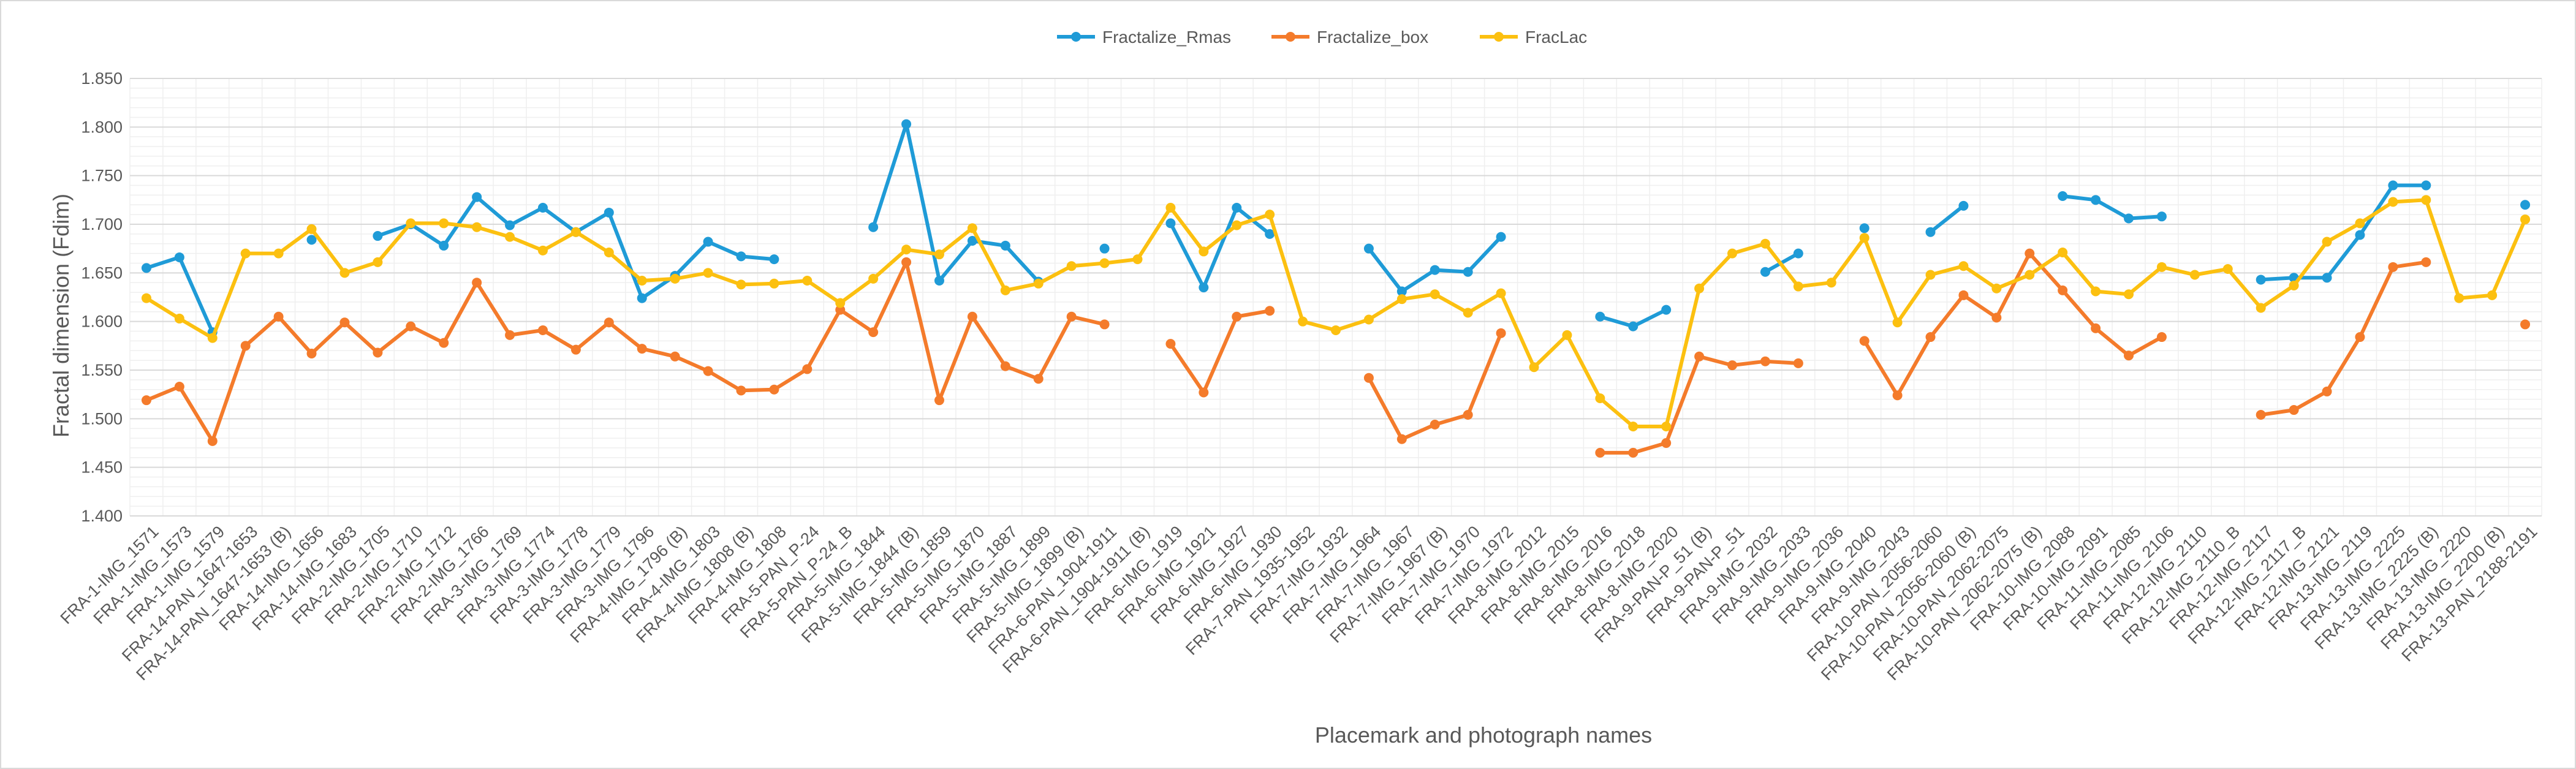 The image size is (2576, 769). Describe the element at coordinates (102, 516) in the screenshot. I see `y-tick-label: 1.400` at that location.